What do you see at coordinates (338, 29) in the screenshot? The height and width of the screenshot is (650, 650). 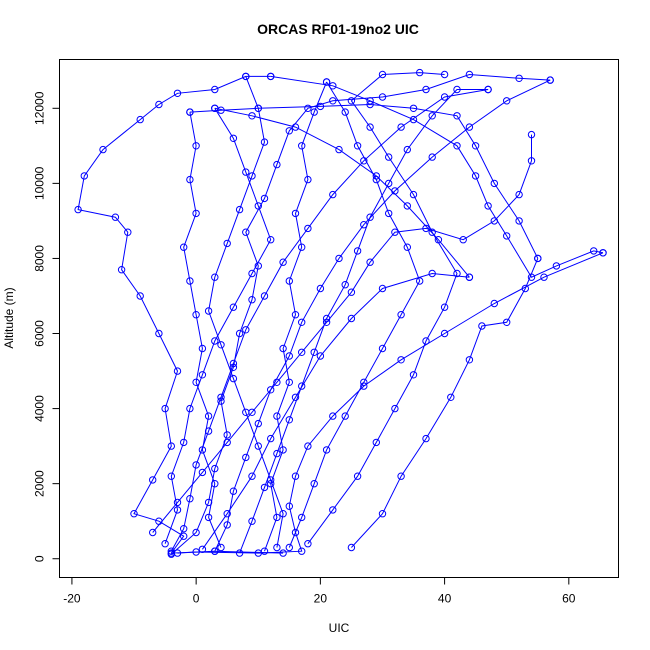 I see `chart-title: ORCAS RF01-19no2 UIC` at bounding box center [338, 29].